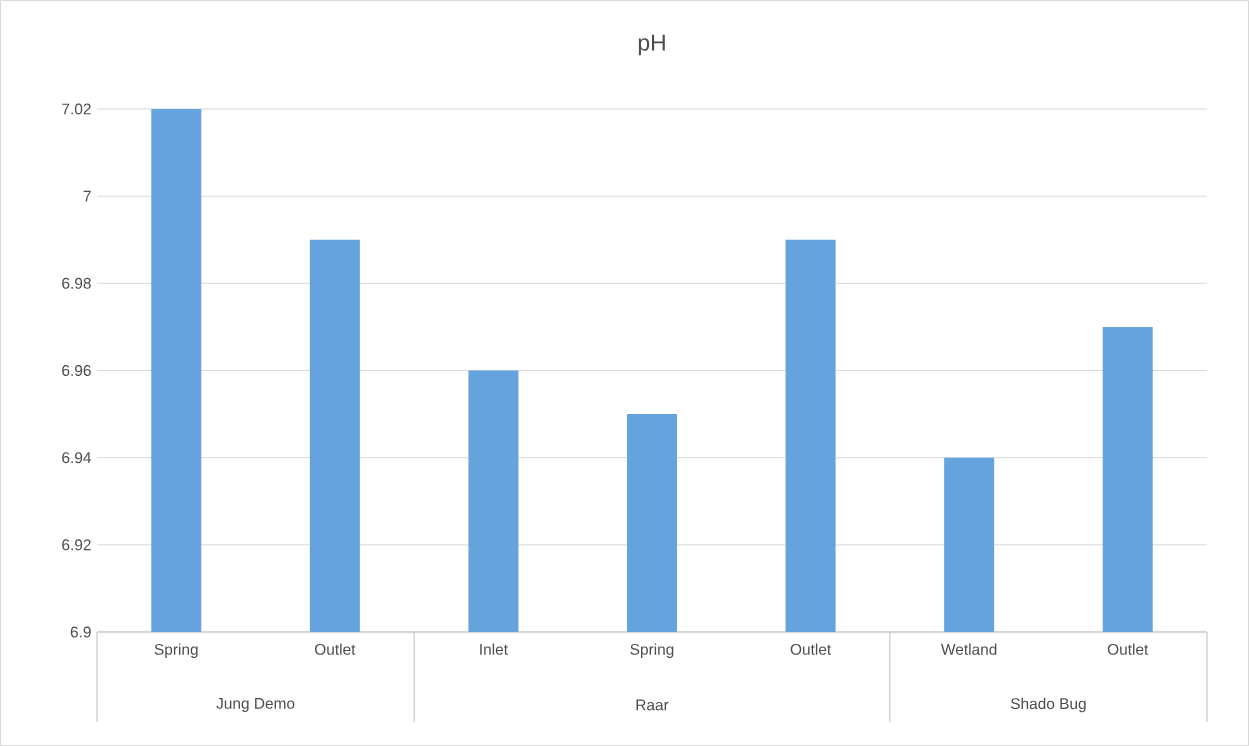 The height and width of the screenshot is (746, 1249). What do you see at coordinates (76, 545) in the screenshot?
I see `y-tick-label: 6.92` at bounding box center [76, 545].